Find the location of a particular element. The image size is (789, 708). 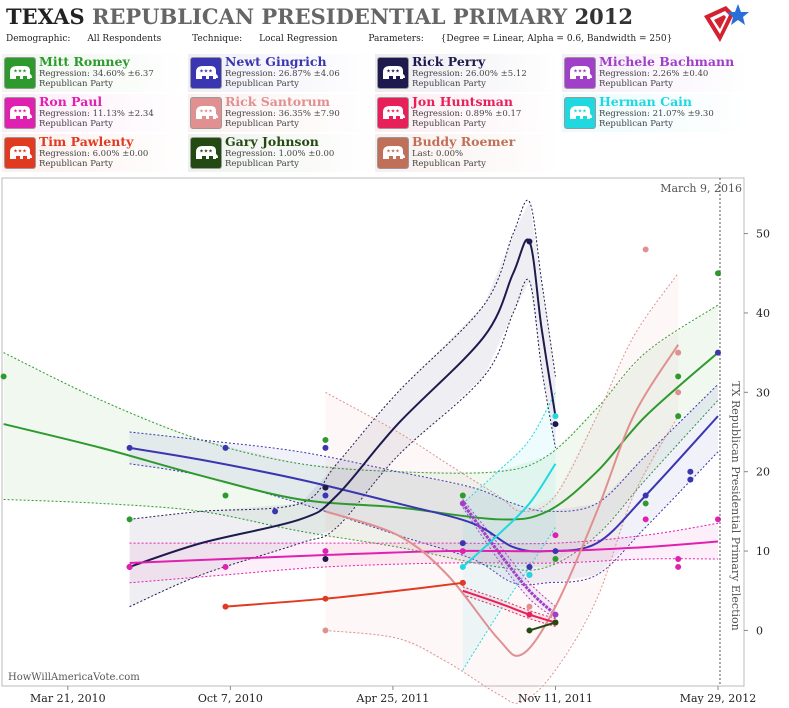

title-year: 2012 is located at coordinates (604, 16).